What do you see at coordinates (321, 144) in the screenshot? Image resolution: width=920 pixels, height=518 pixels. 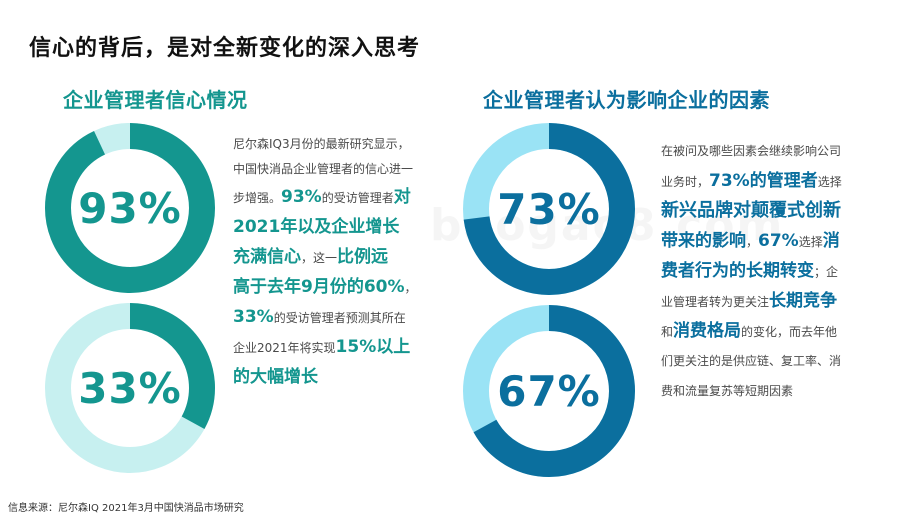 I see `text-run: 尼尔森IQ3月份的最新研究显示，` at bounding box center [321, 144].